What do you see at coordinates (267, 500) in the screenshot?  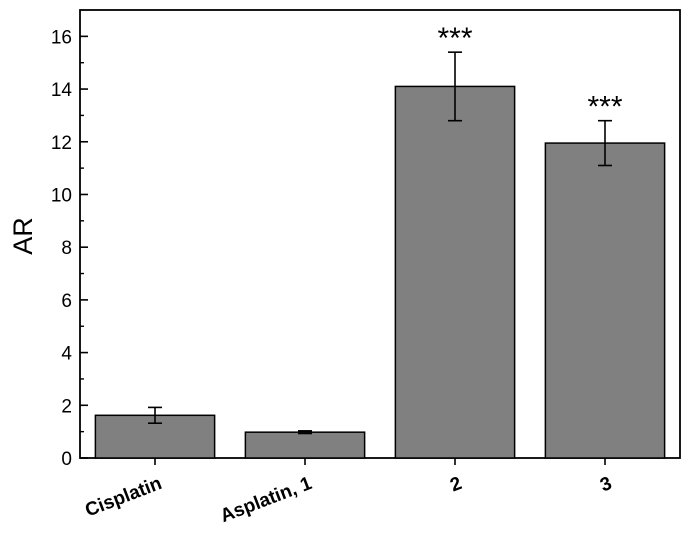 I see `x-tick-label-1: Asplatin, 1` at bounding box center [267, 500].